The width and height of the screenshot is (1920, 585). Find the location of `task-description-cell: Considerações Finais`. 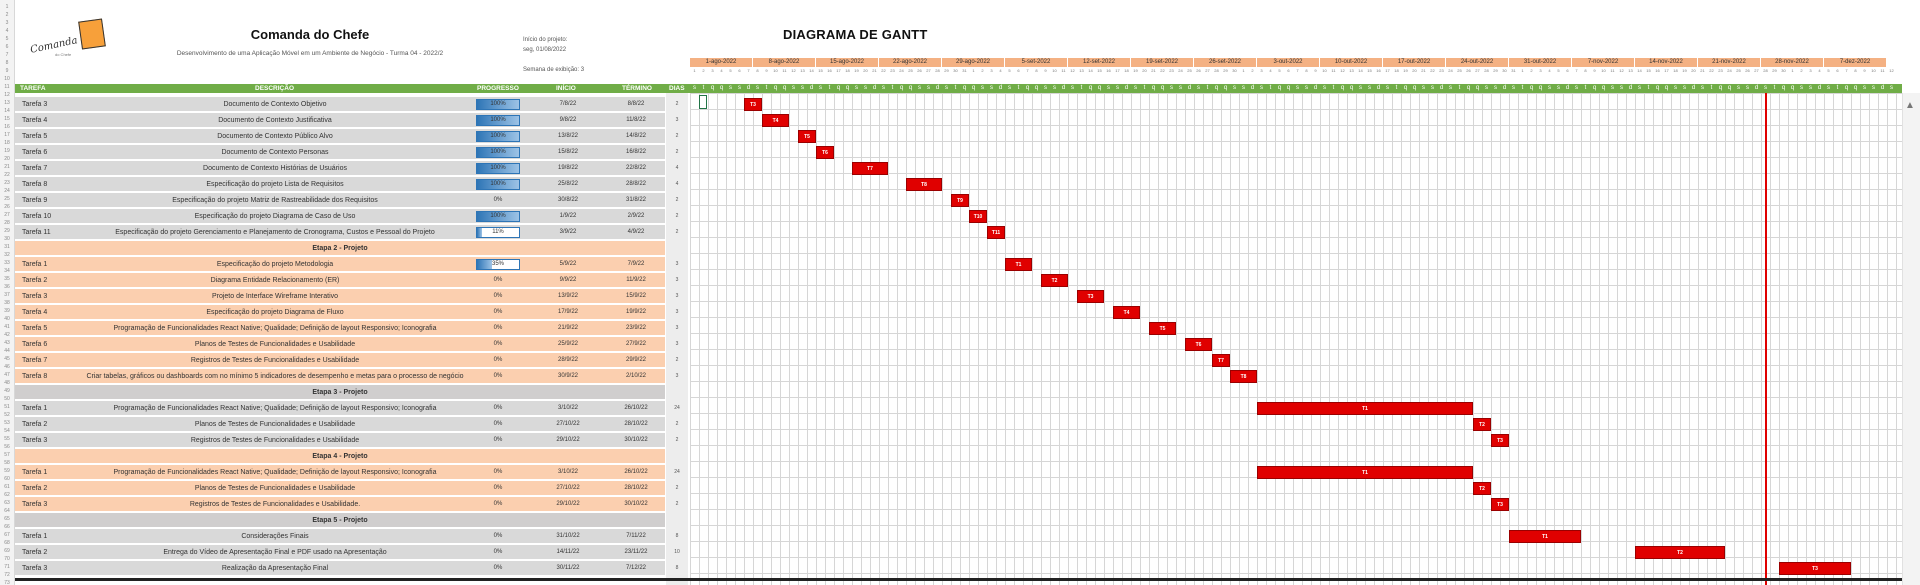

task-description-cell: Considerações Finais is located at coordinates (275, 536).